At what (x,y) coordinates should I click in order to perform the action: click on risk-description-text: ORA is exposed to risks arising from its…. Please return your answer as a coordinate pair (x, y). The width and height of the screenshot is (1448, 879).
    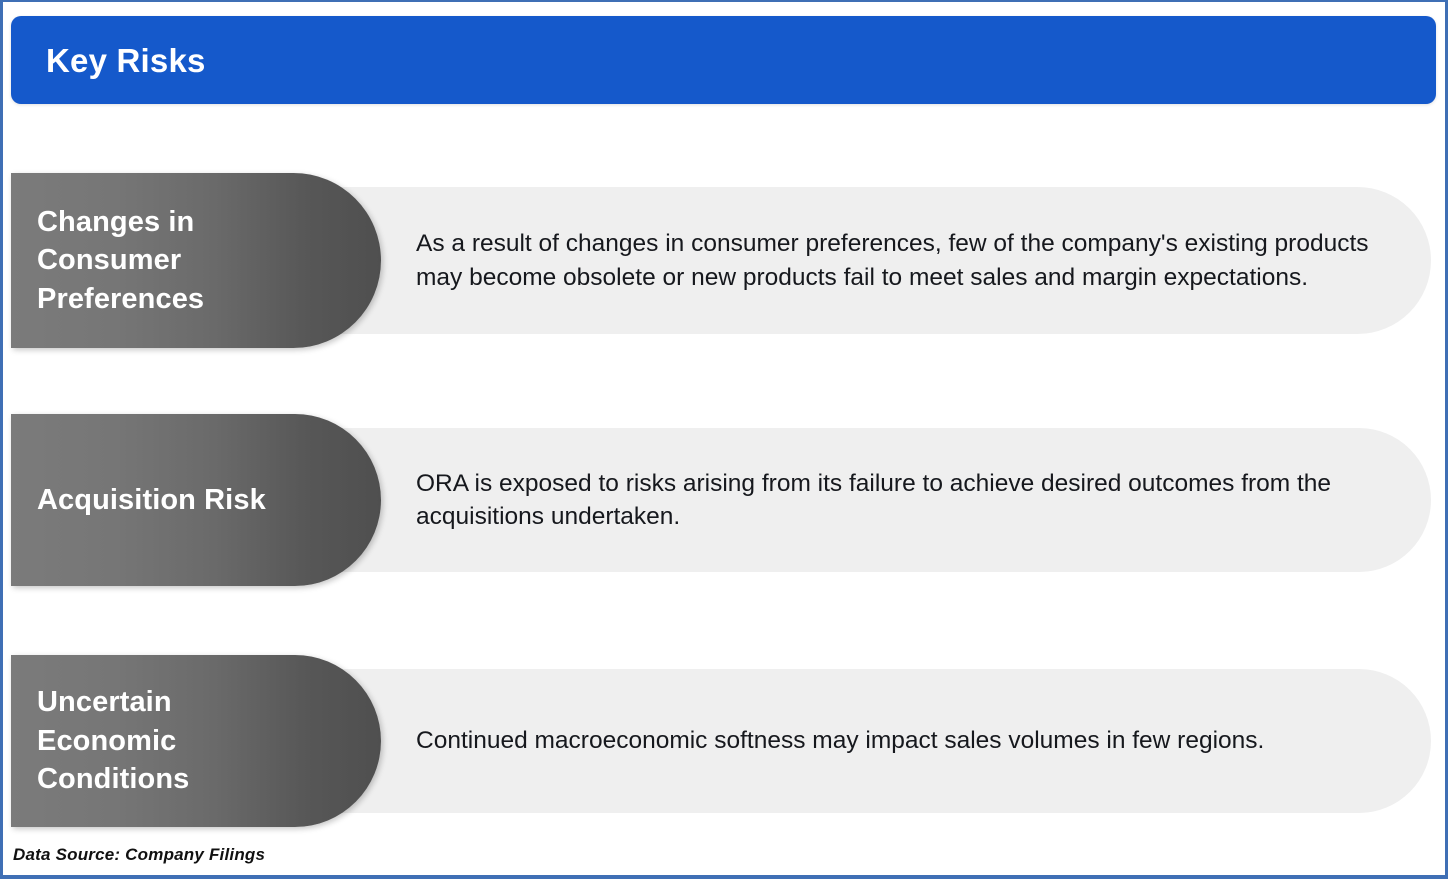
    Looking at the image, I should click on (874, 499).